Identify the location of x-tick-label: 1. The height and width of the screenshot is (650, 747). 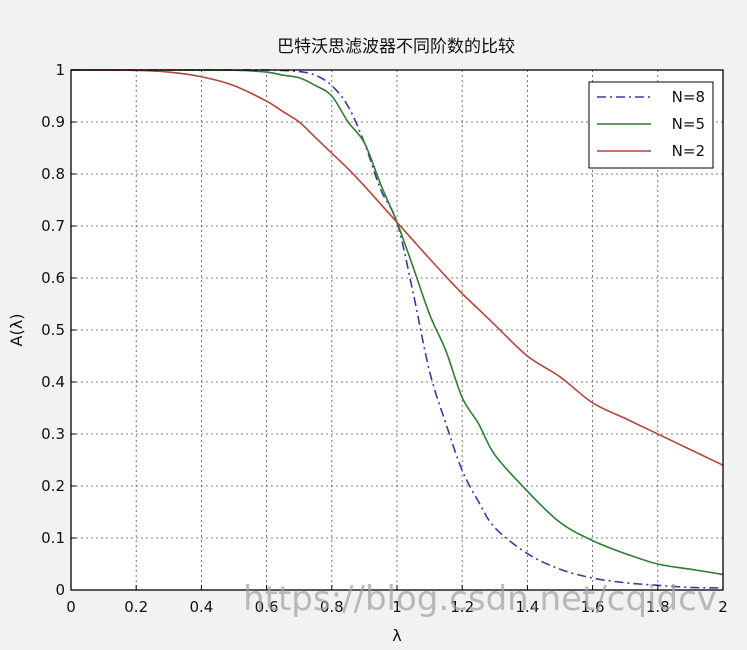
(397, 607).